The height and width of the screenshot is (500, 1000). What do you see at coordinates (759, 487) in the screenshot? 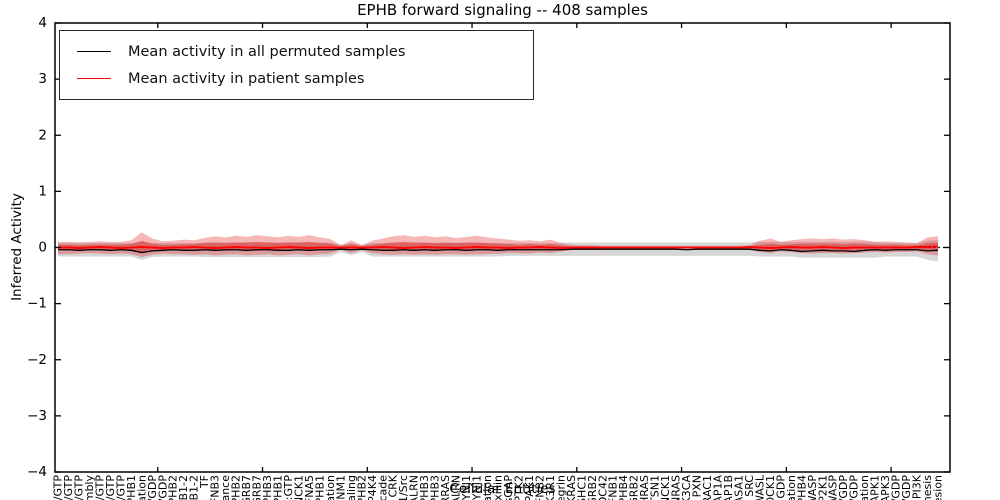
I see `category-label: WASL` at bounding box center [759, 487].